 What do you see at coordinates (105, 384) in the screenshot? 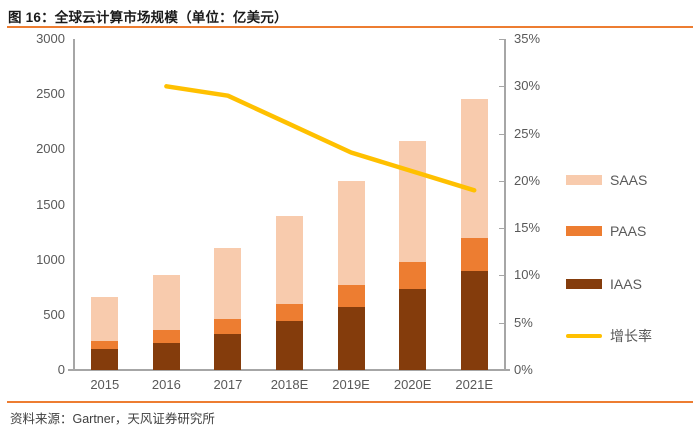
I see `x-axis-label-2015: 2015` at bounding box center [105, 384].